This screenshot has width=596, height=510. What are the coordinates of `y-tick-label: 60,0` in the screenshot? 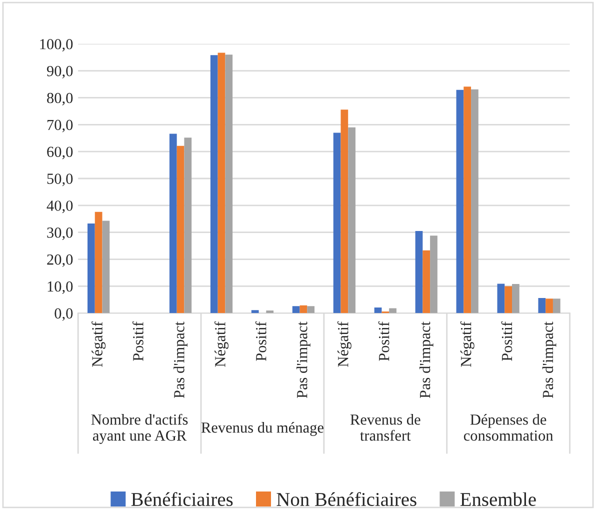 It's located at (60, 153).